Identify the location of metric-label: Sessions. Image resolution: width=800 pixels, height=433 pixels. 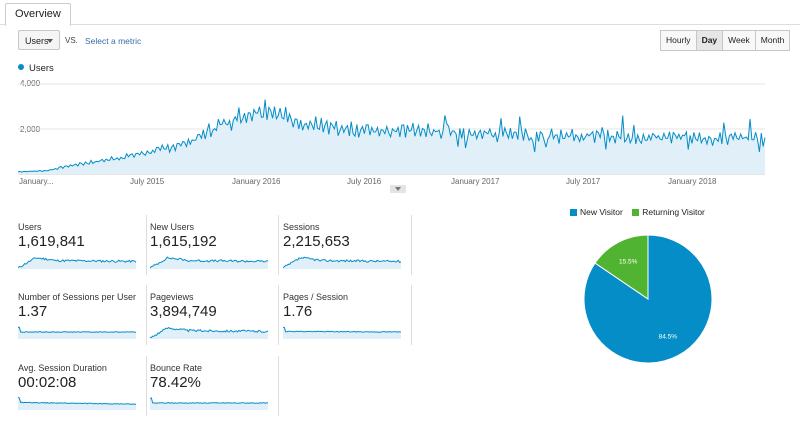
(301, 227).